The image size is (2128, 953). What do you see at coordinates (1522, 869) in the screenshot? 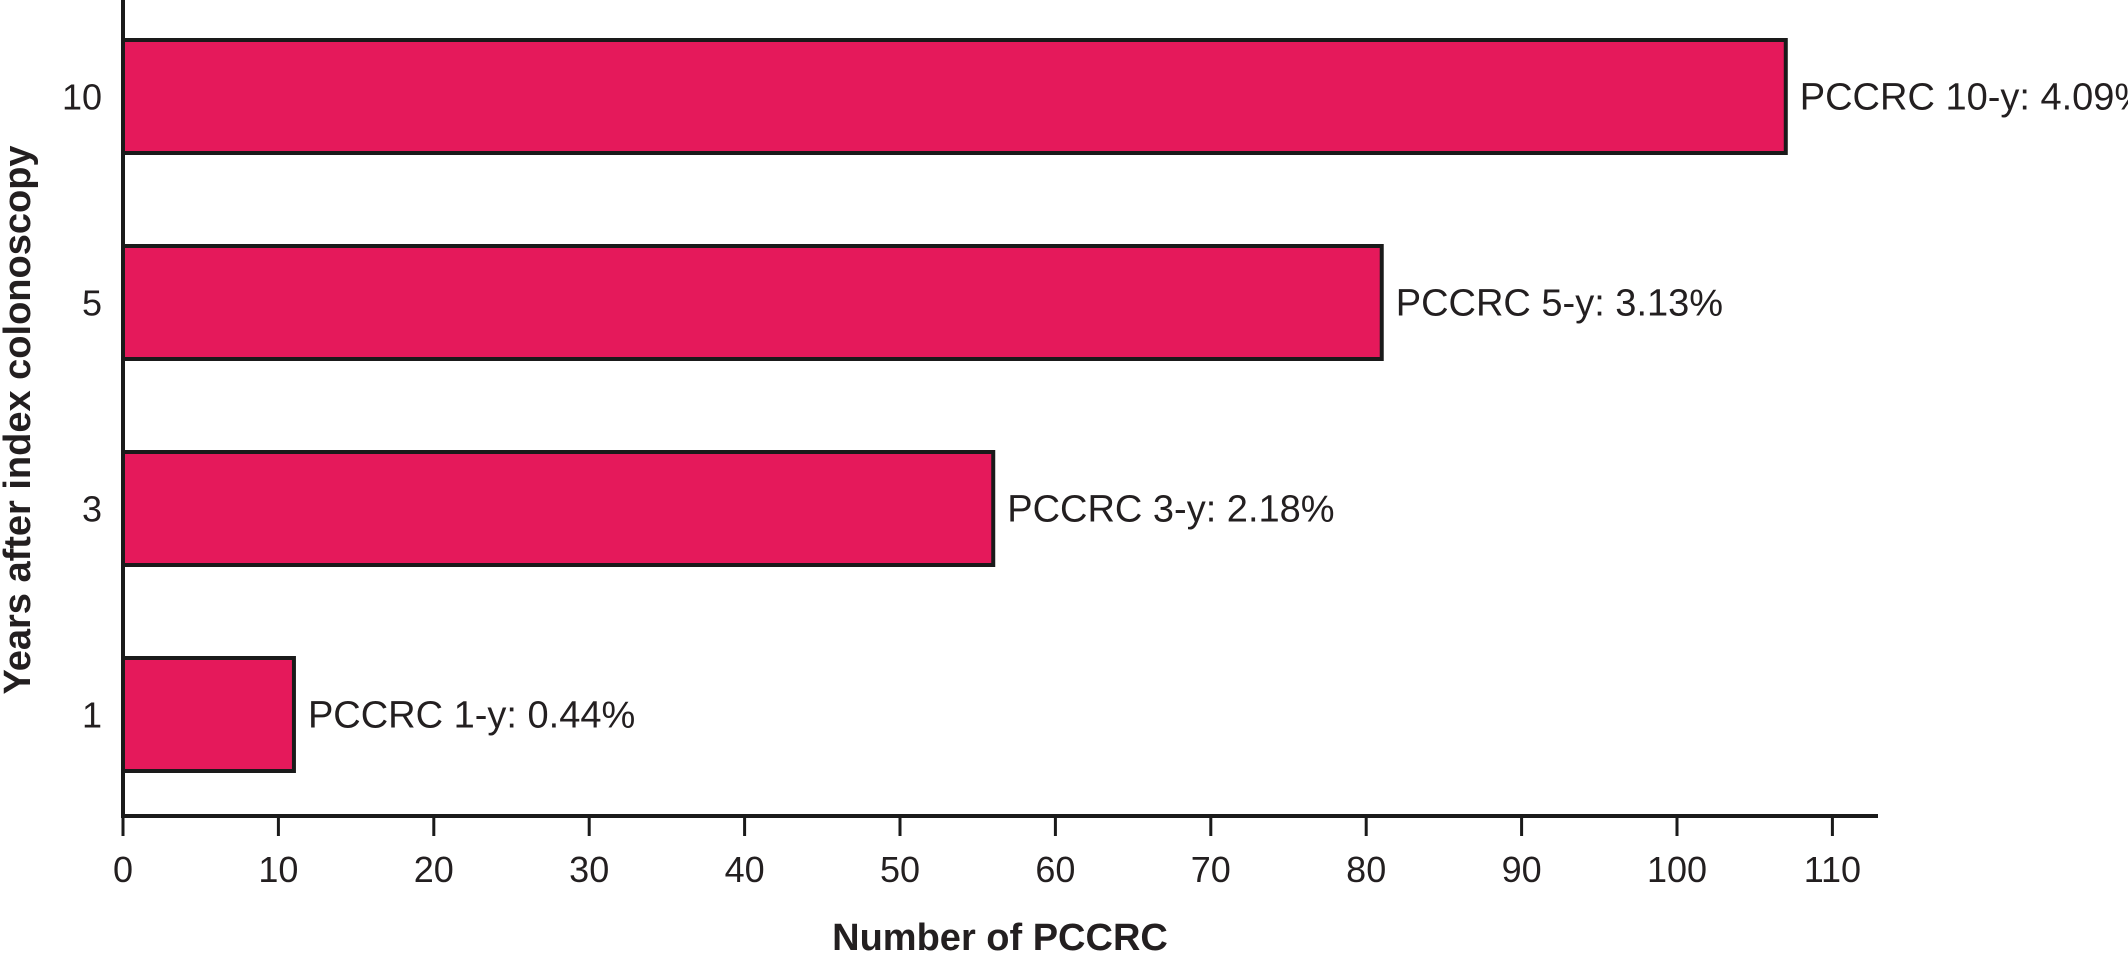
I see `x-tick-label: 90` at bounding box center [1522, 869].